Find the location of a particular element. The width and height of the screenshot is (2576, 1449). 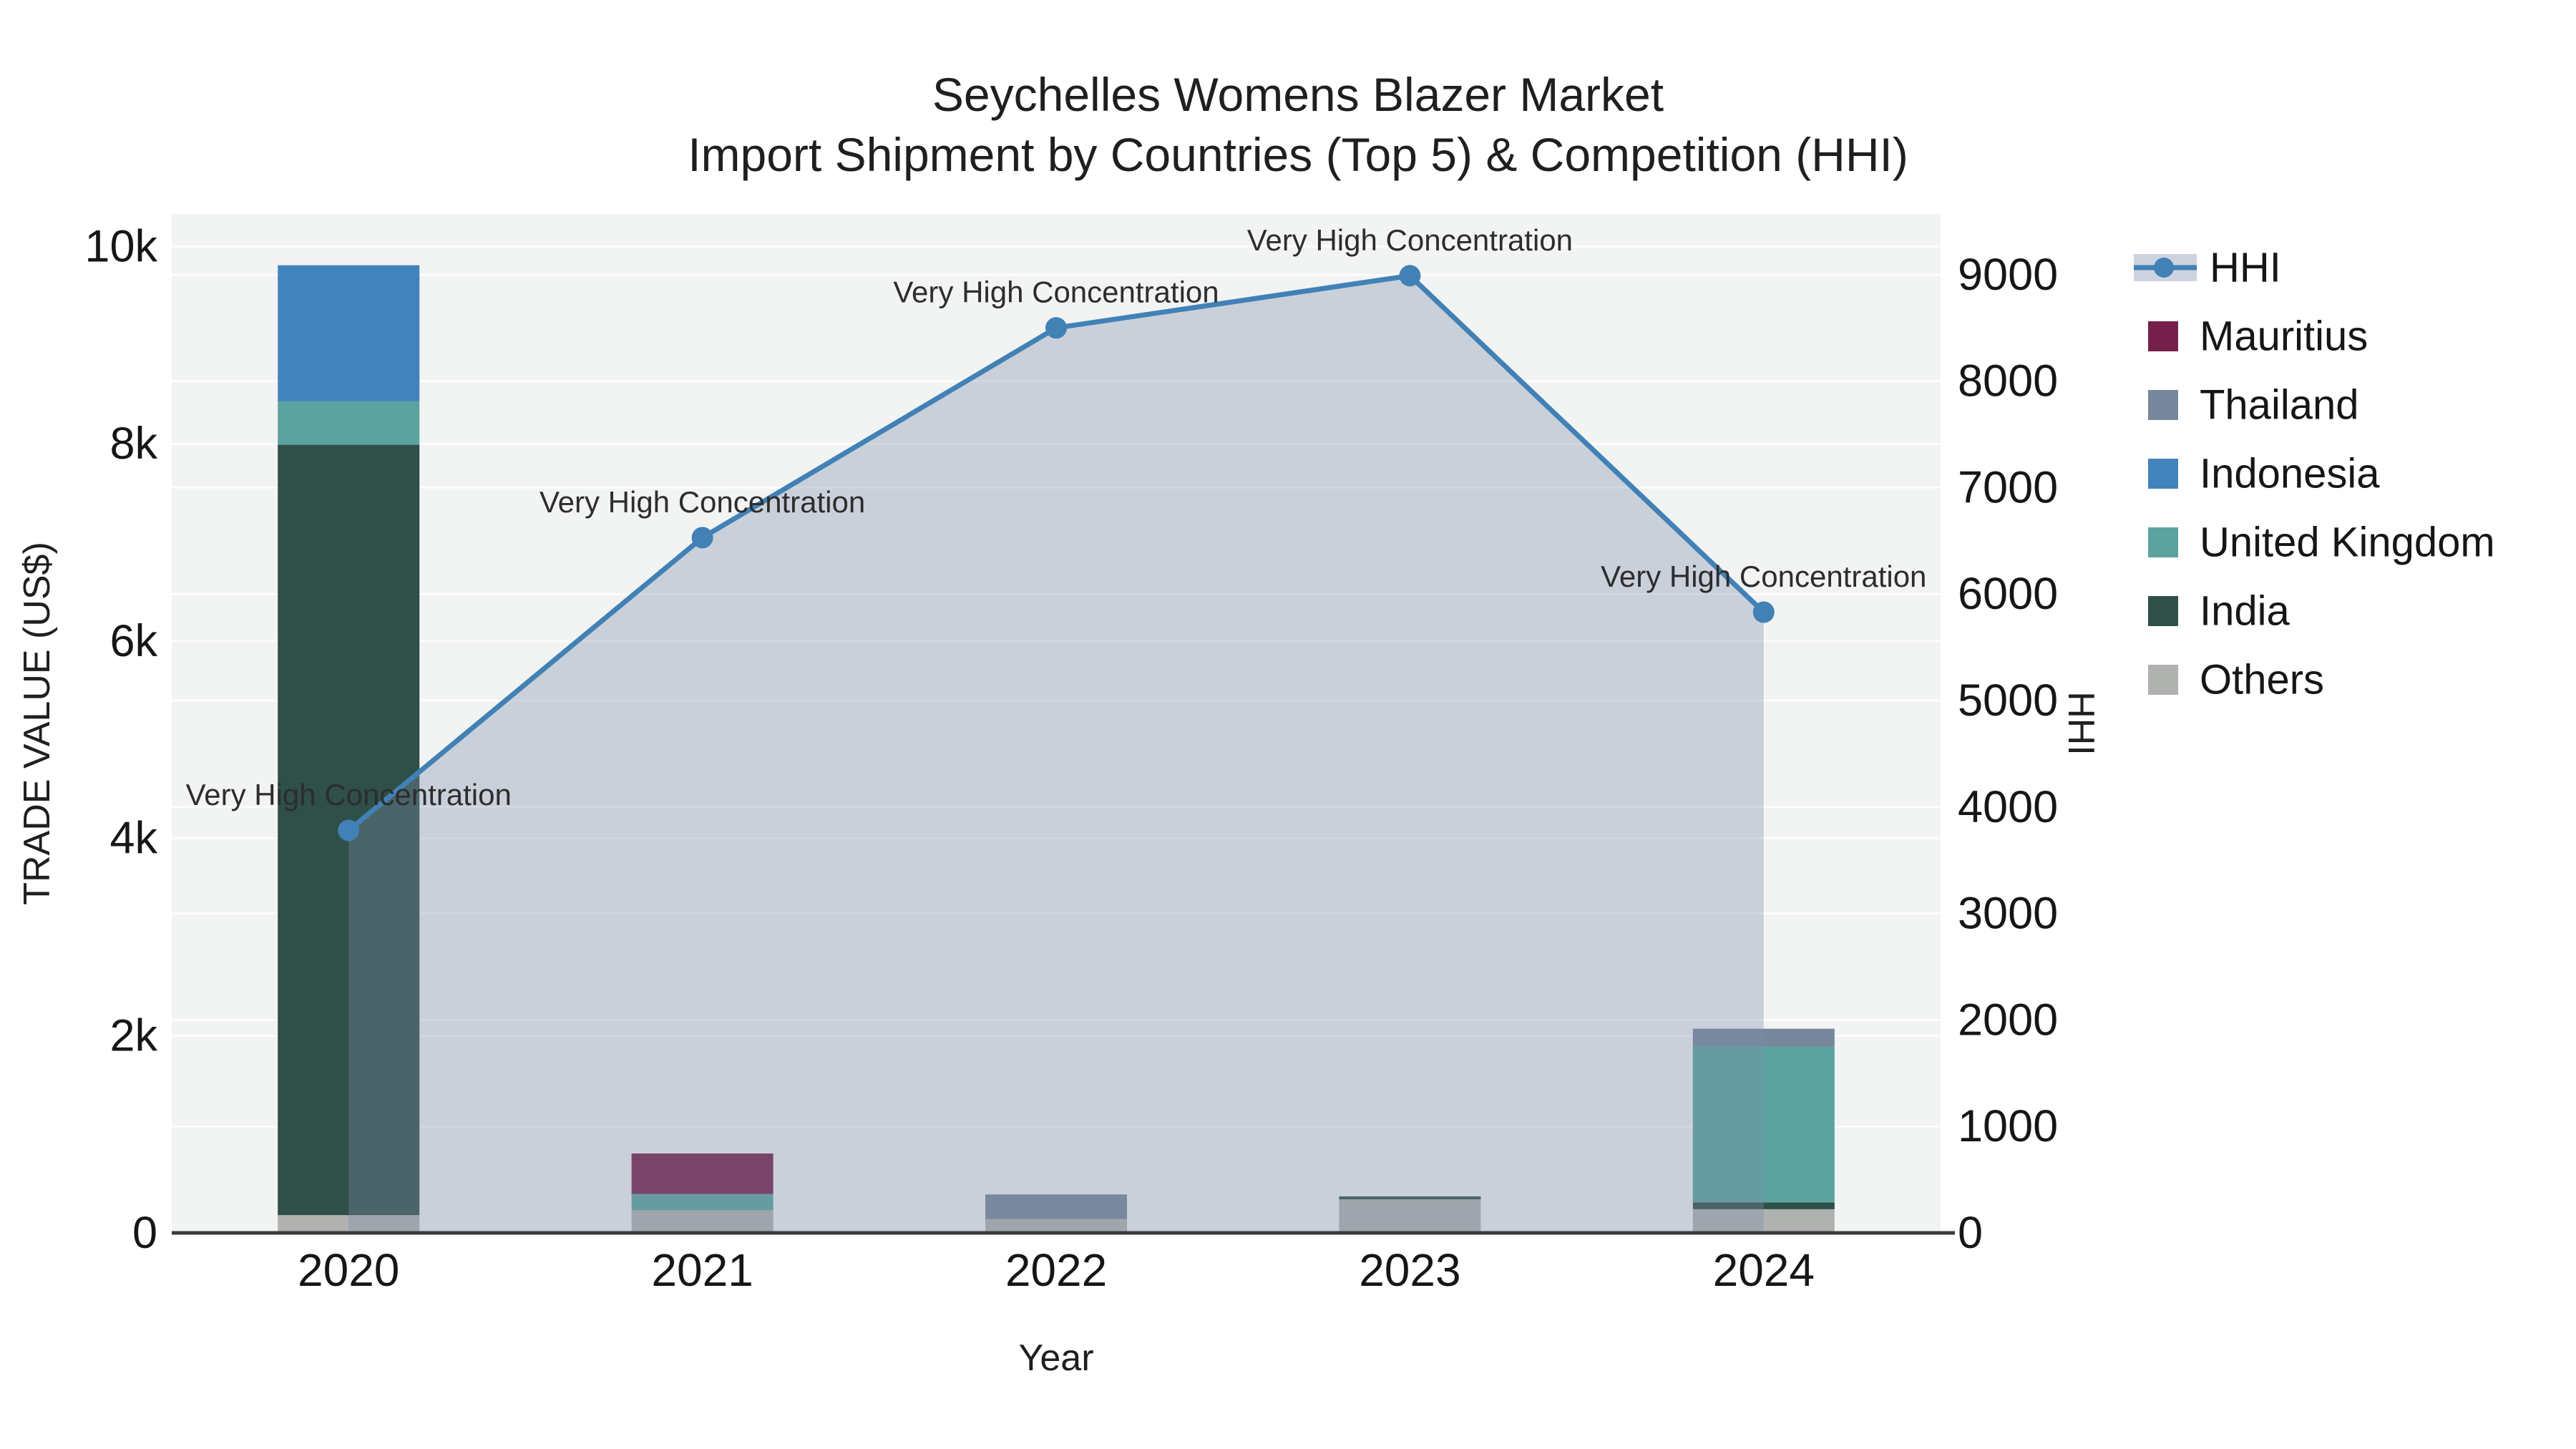

annotation-very-high-concentration-2021: Very High Concentration is located at coordinates (702, 502).